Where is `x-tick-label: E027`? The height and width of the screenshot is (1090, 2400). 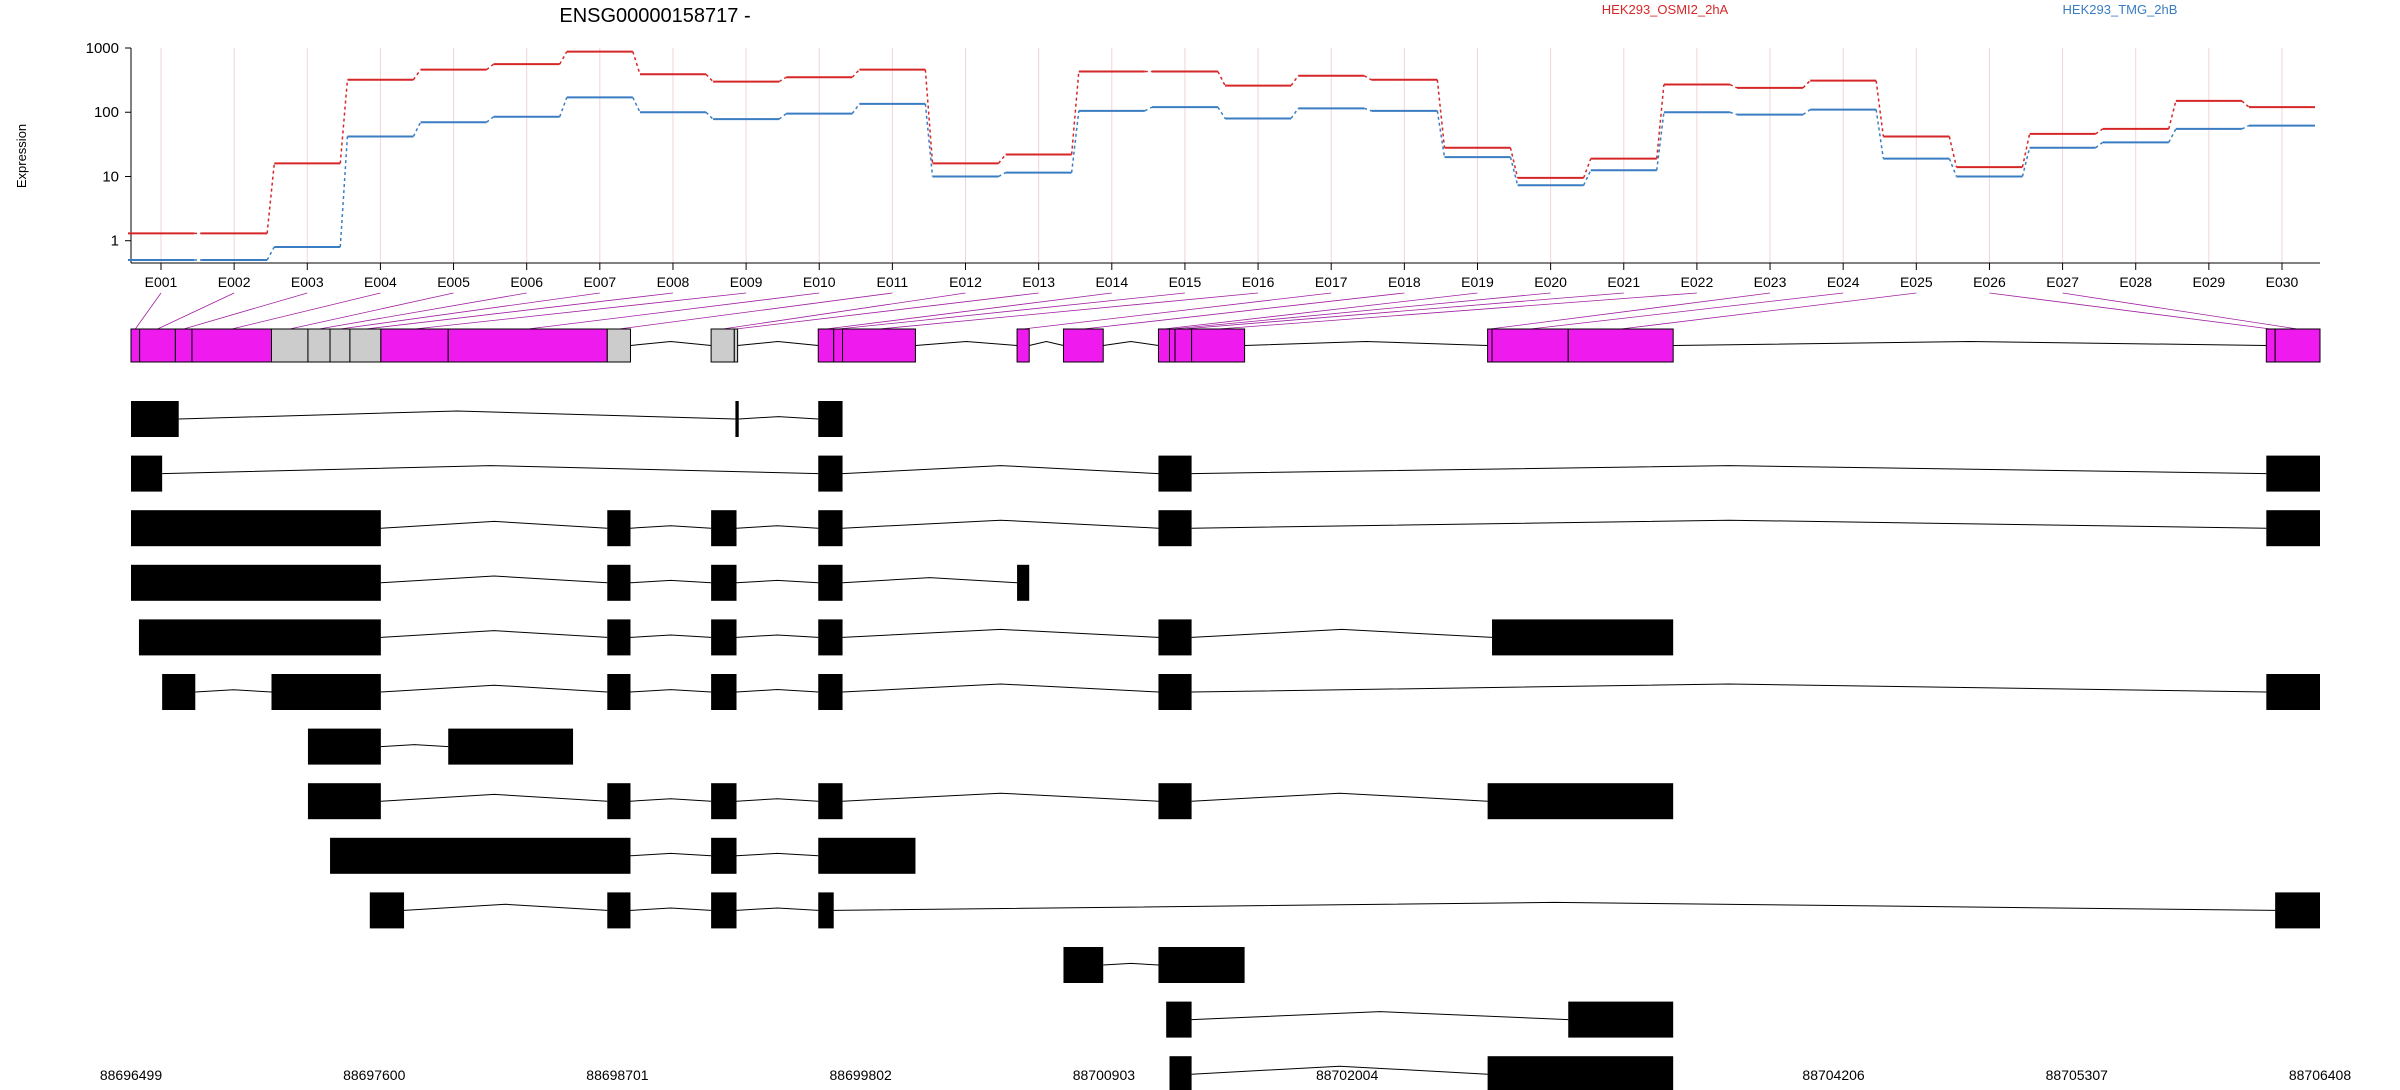 x-tick-label: E027 is located at coordinates (2062, 282).